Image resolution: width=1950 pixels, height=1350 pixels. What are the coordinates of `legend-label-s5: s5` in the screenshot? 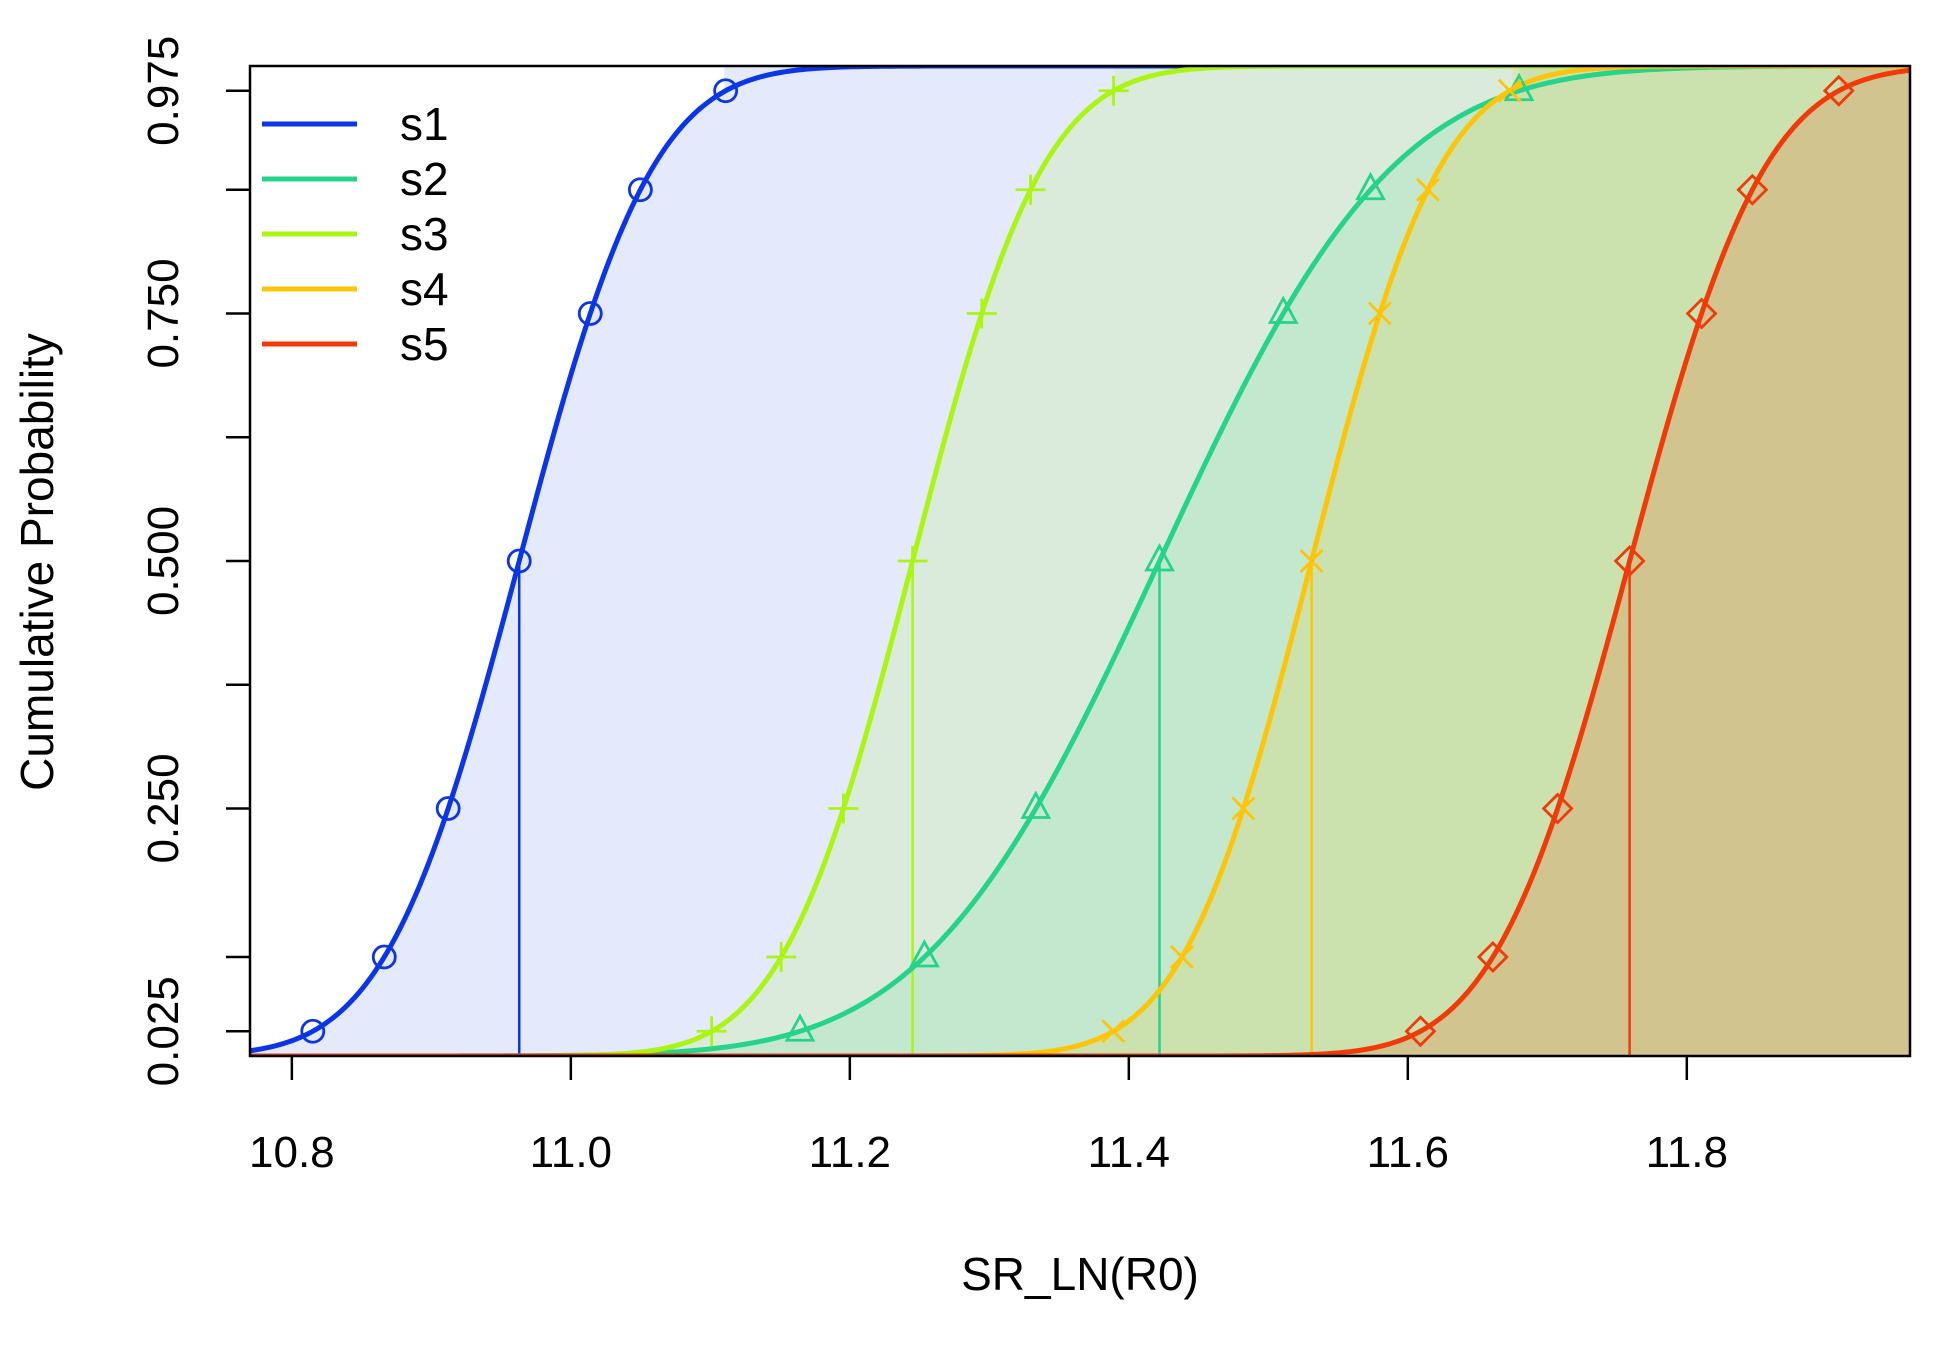 It's located at (424, 344).